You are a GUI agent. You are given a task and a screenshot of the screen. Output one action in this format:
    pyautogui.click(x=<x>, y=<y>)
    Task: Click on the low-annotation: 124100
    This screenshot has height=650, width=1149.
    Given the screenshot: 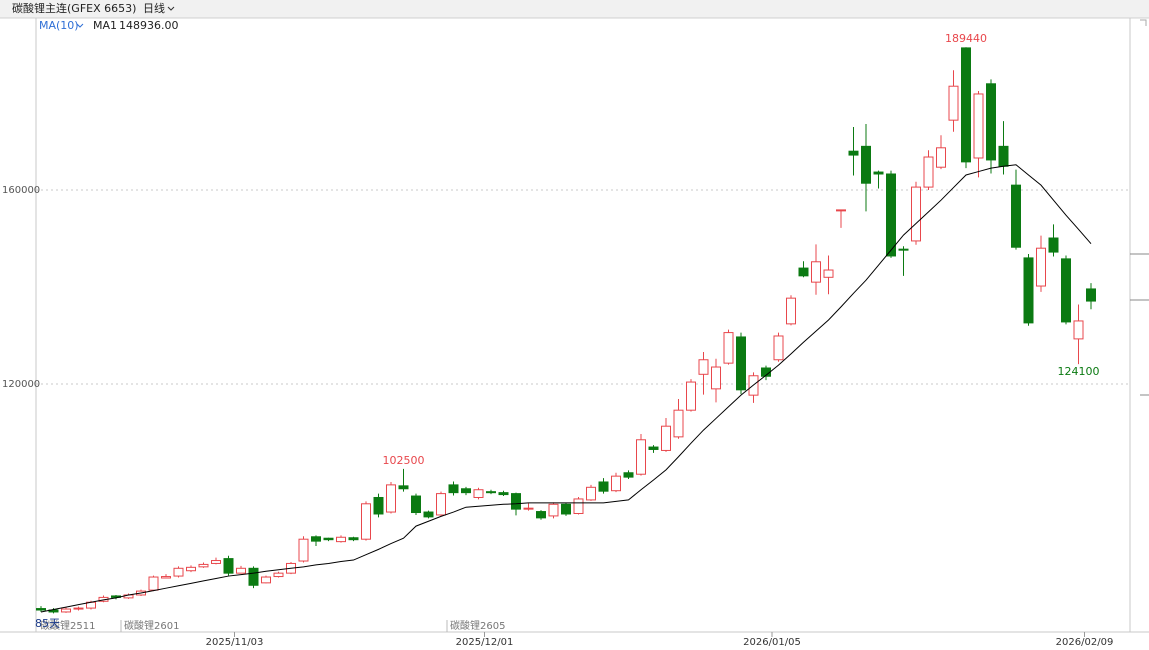 What is the action you would take?
    pyautogui.click(x=1079, y=371)
    